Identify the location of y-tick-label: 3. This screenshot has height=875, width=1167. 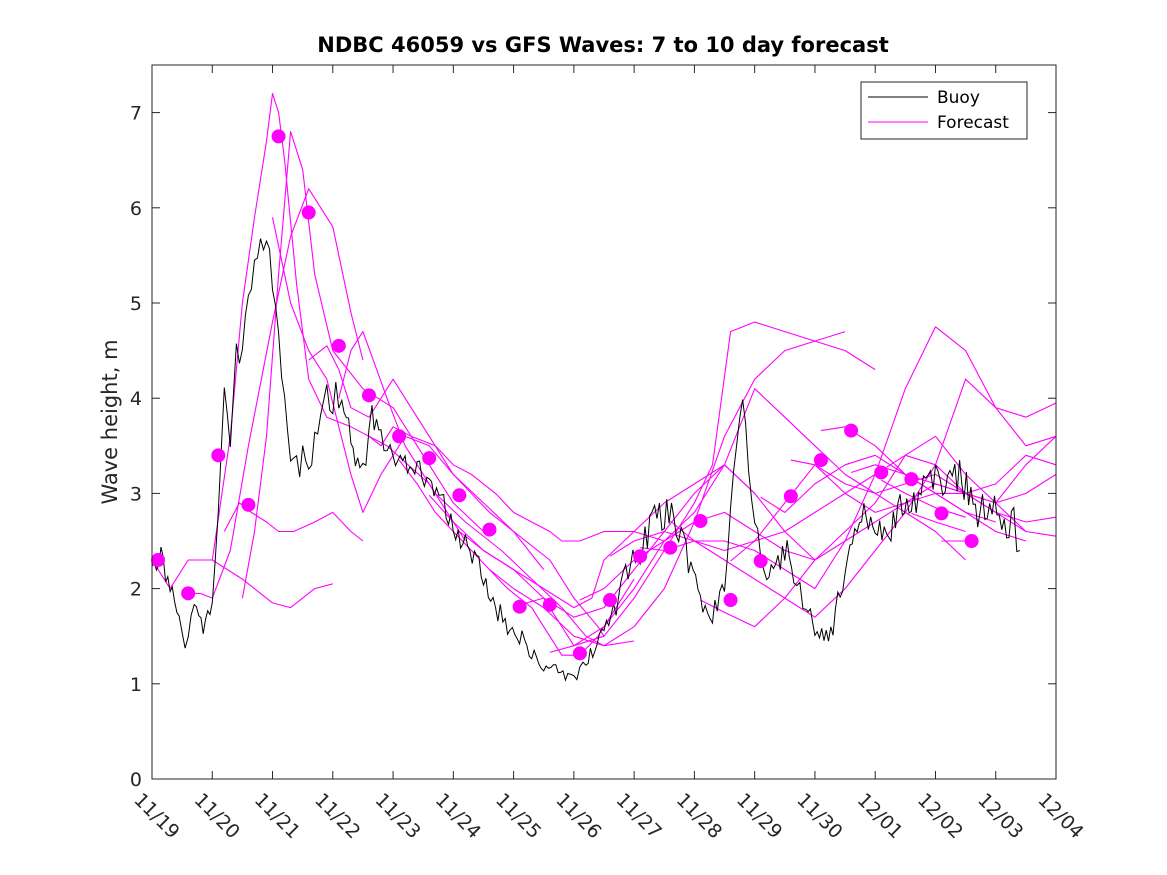
(136, 494).